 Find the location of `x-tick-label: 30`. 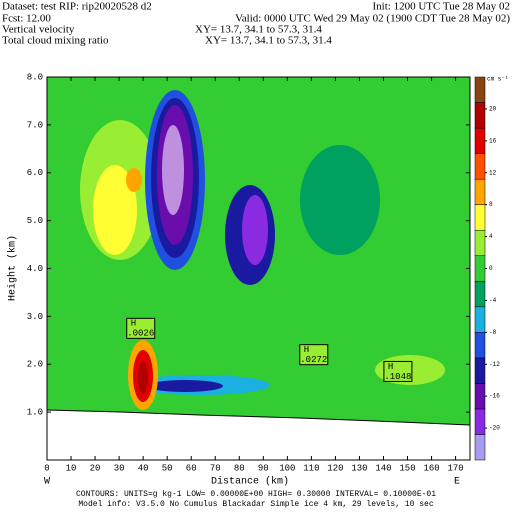

x-tick-label: 30 is located at coordinates (119, 468).